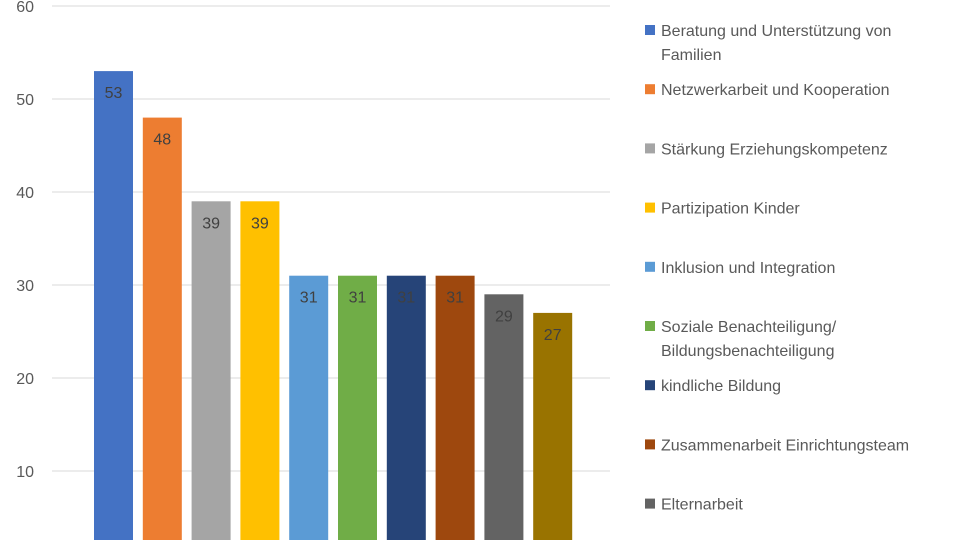  Describe the element at coordinates (25, 240) in the screenshot. I see `y-axis-ticks: 10 20 30 40 50 60` at that location.